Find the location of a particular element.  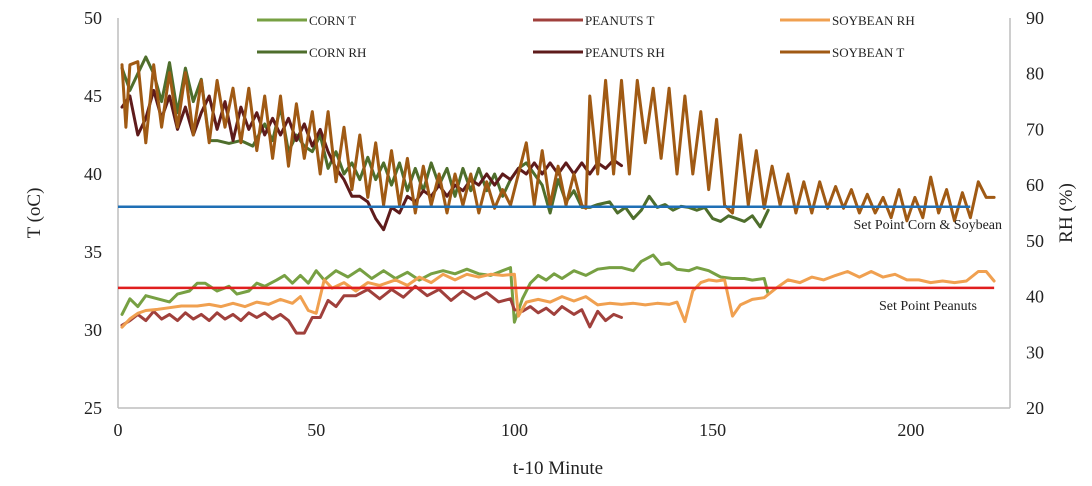

x-axis-title: t-10 Minute is located at coordinates (558, 468).